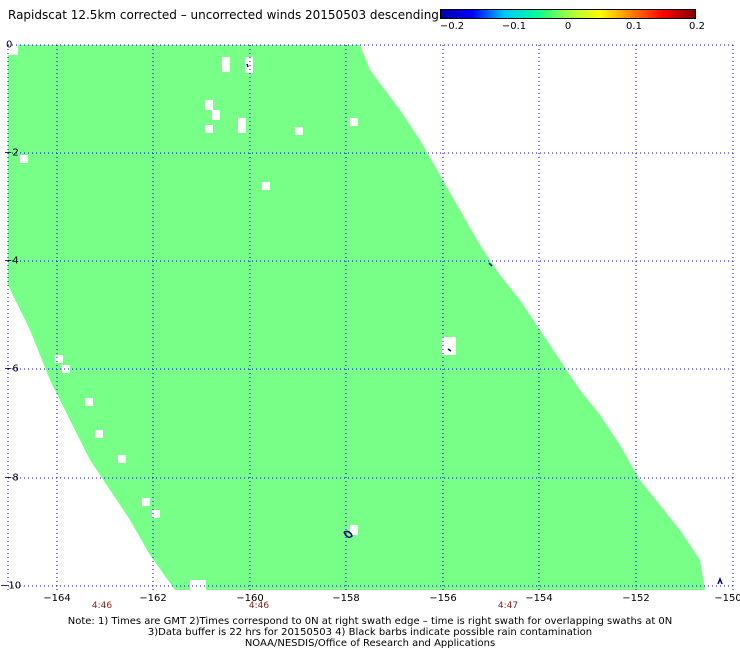 Image resolution: width=740 pixels, height=650 pixels. Describe the element at coordinates (11, 261) in the screenshot. I see `lat-label: −4` at that location.